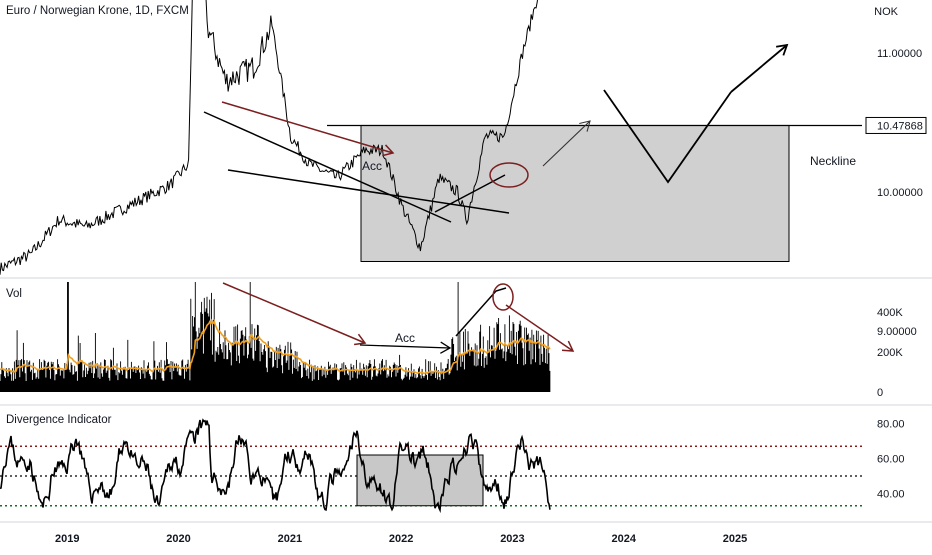 The image size is (932, 555). What do you see at coordinates (890, 313) in the screenshot?
I see `volume-tick-label: 400K` at bounding box center [890, 313].